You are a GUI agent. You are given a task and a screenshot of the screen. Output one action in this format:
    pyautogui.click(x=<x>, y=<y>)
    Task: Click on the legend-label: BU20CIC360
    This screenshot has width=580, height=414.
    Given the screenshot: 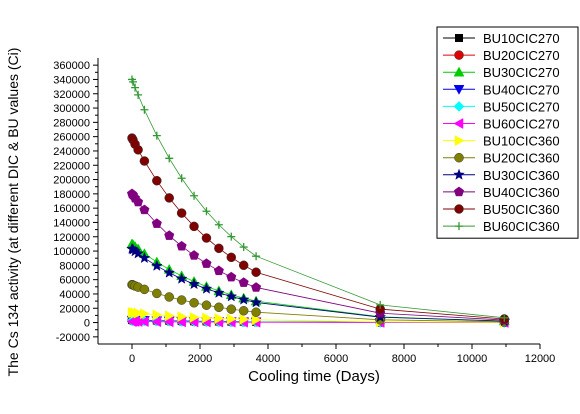 What is the action you would take?
    pyautogui.click(x=521, y=158)
    